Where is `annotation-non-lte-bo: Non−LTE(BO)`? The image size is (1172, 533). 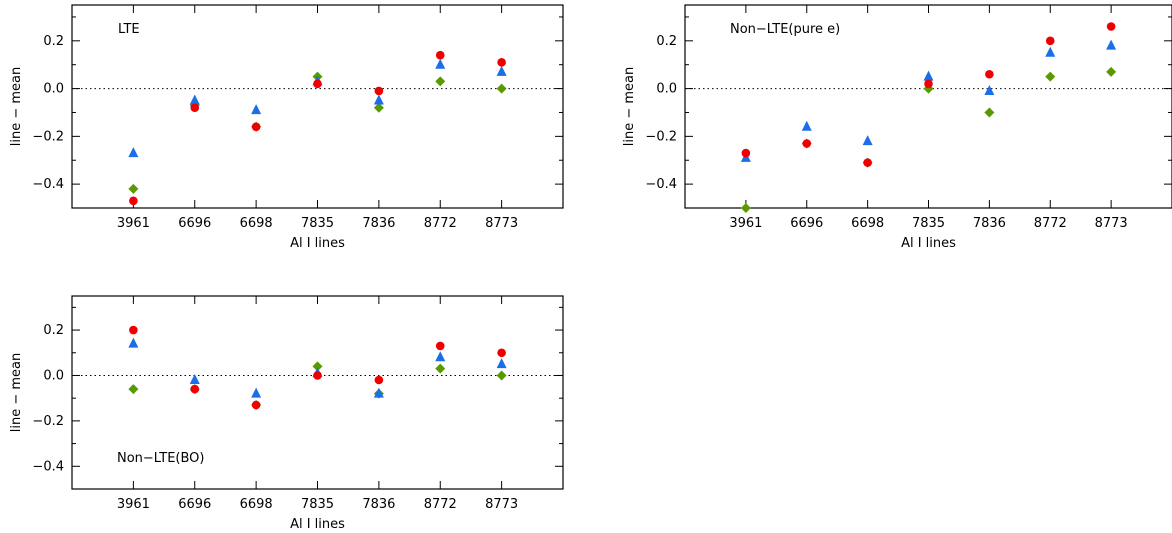
annotation-non-lte-bo: Non−LTE(BO) is located at coordinates (160, 458).